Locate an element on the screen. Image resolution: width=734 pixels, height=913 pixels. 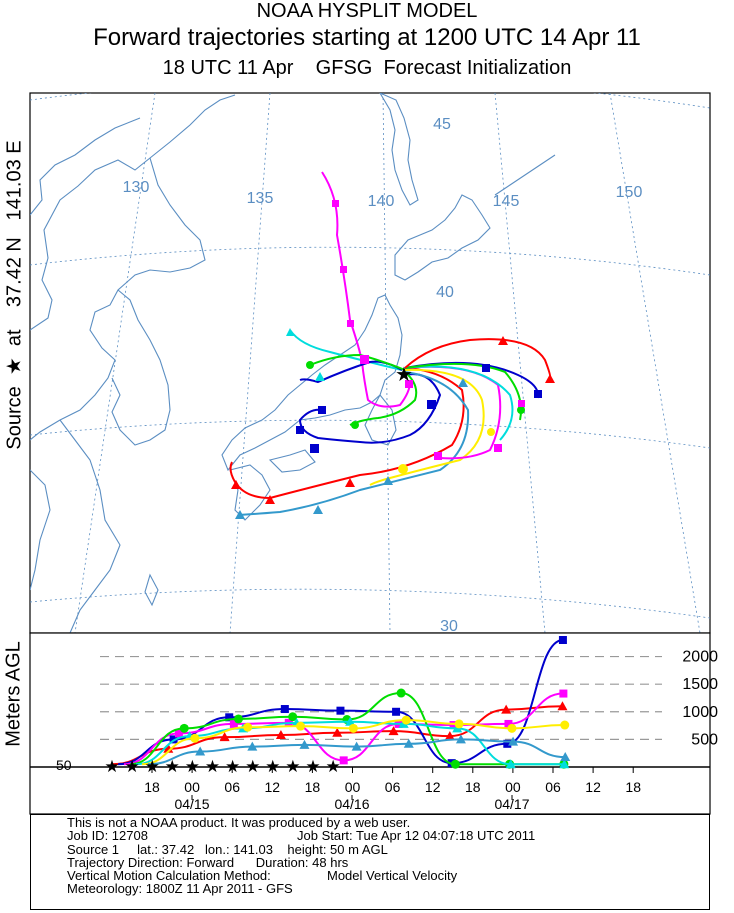
lon-label-135: 135 is located at coordinates (260, 198).